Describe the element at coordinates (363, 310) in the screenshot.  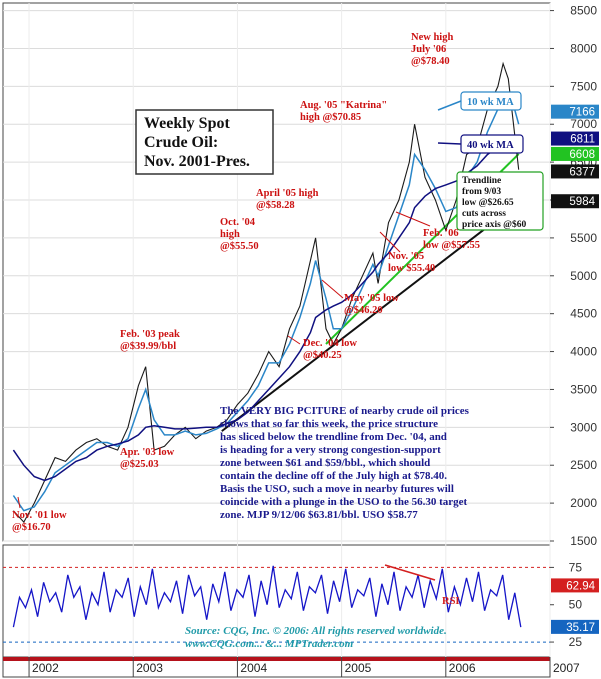
I see `annotation-may05-line-2: @$46.20` at that location.